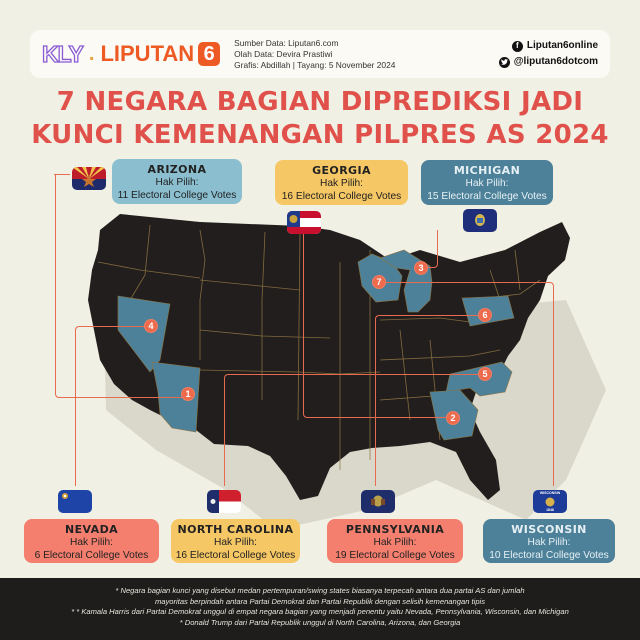  Describe the element at coordinates (453, 418) in the screenshot. I see `marker-georgia: 2` at that location.